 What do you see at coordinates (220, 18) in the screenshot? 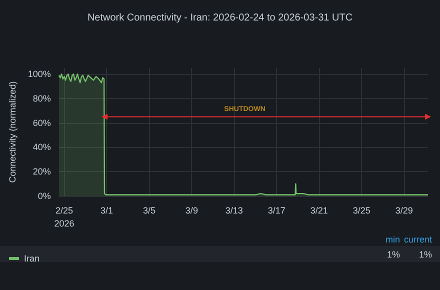
I see `chart-title: Network Connectivity - Iran: 2026-02-24 to 2026-03-31 UTC` at bounding box center [220, 18].